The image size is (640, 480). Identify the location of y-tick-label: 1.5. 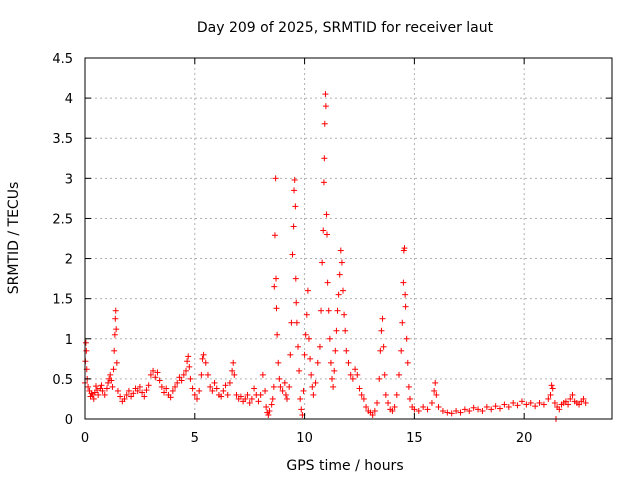
(62, 300).